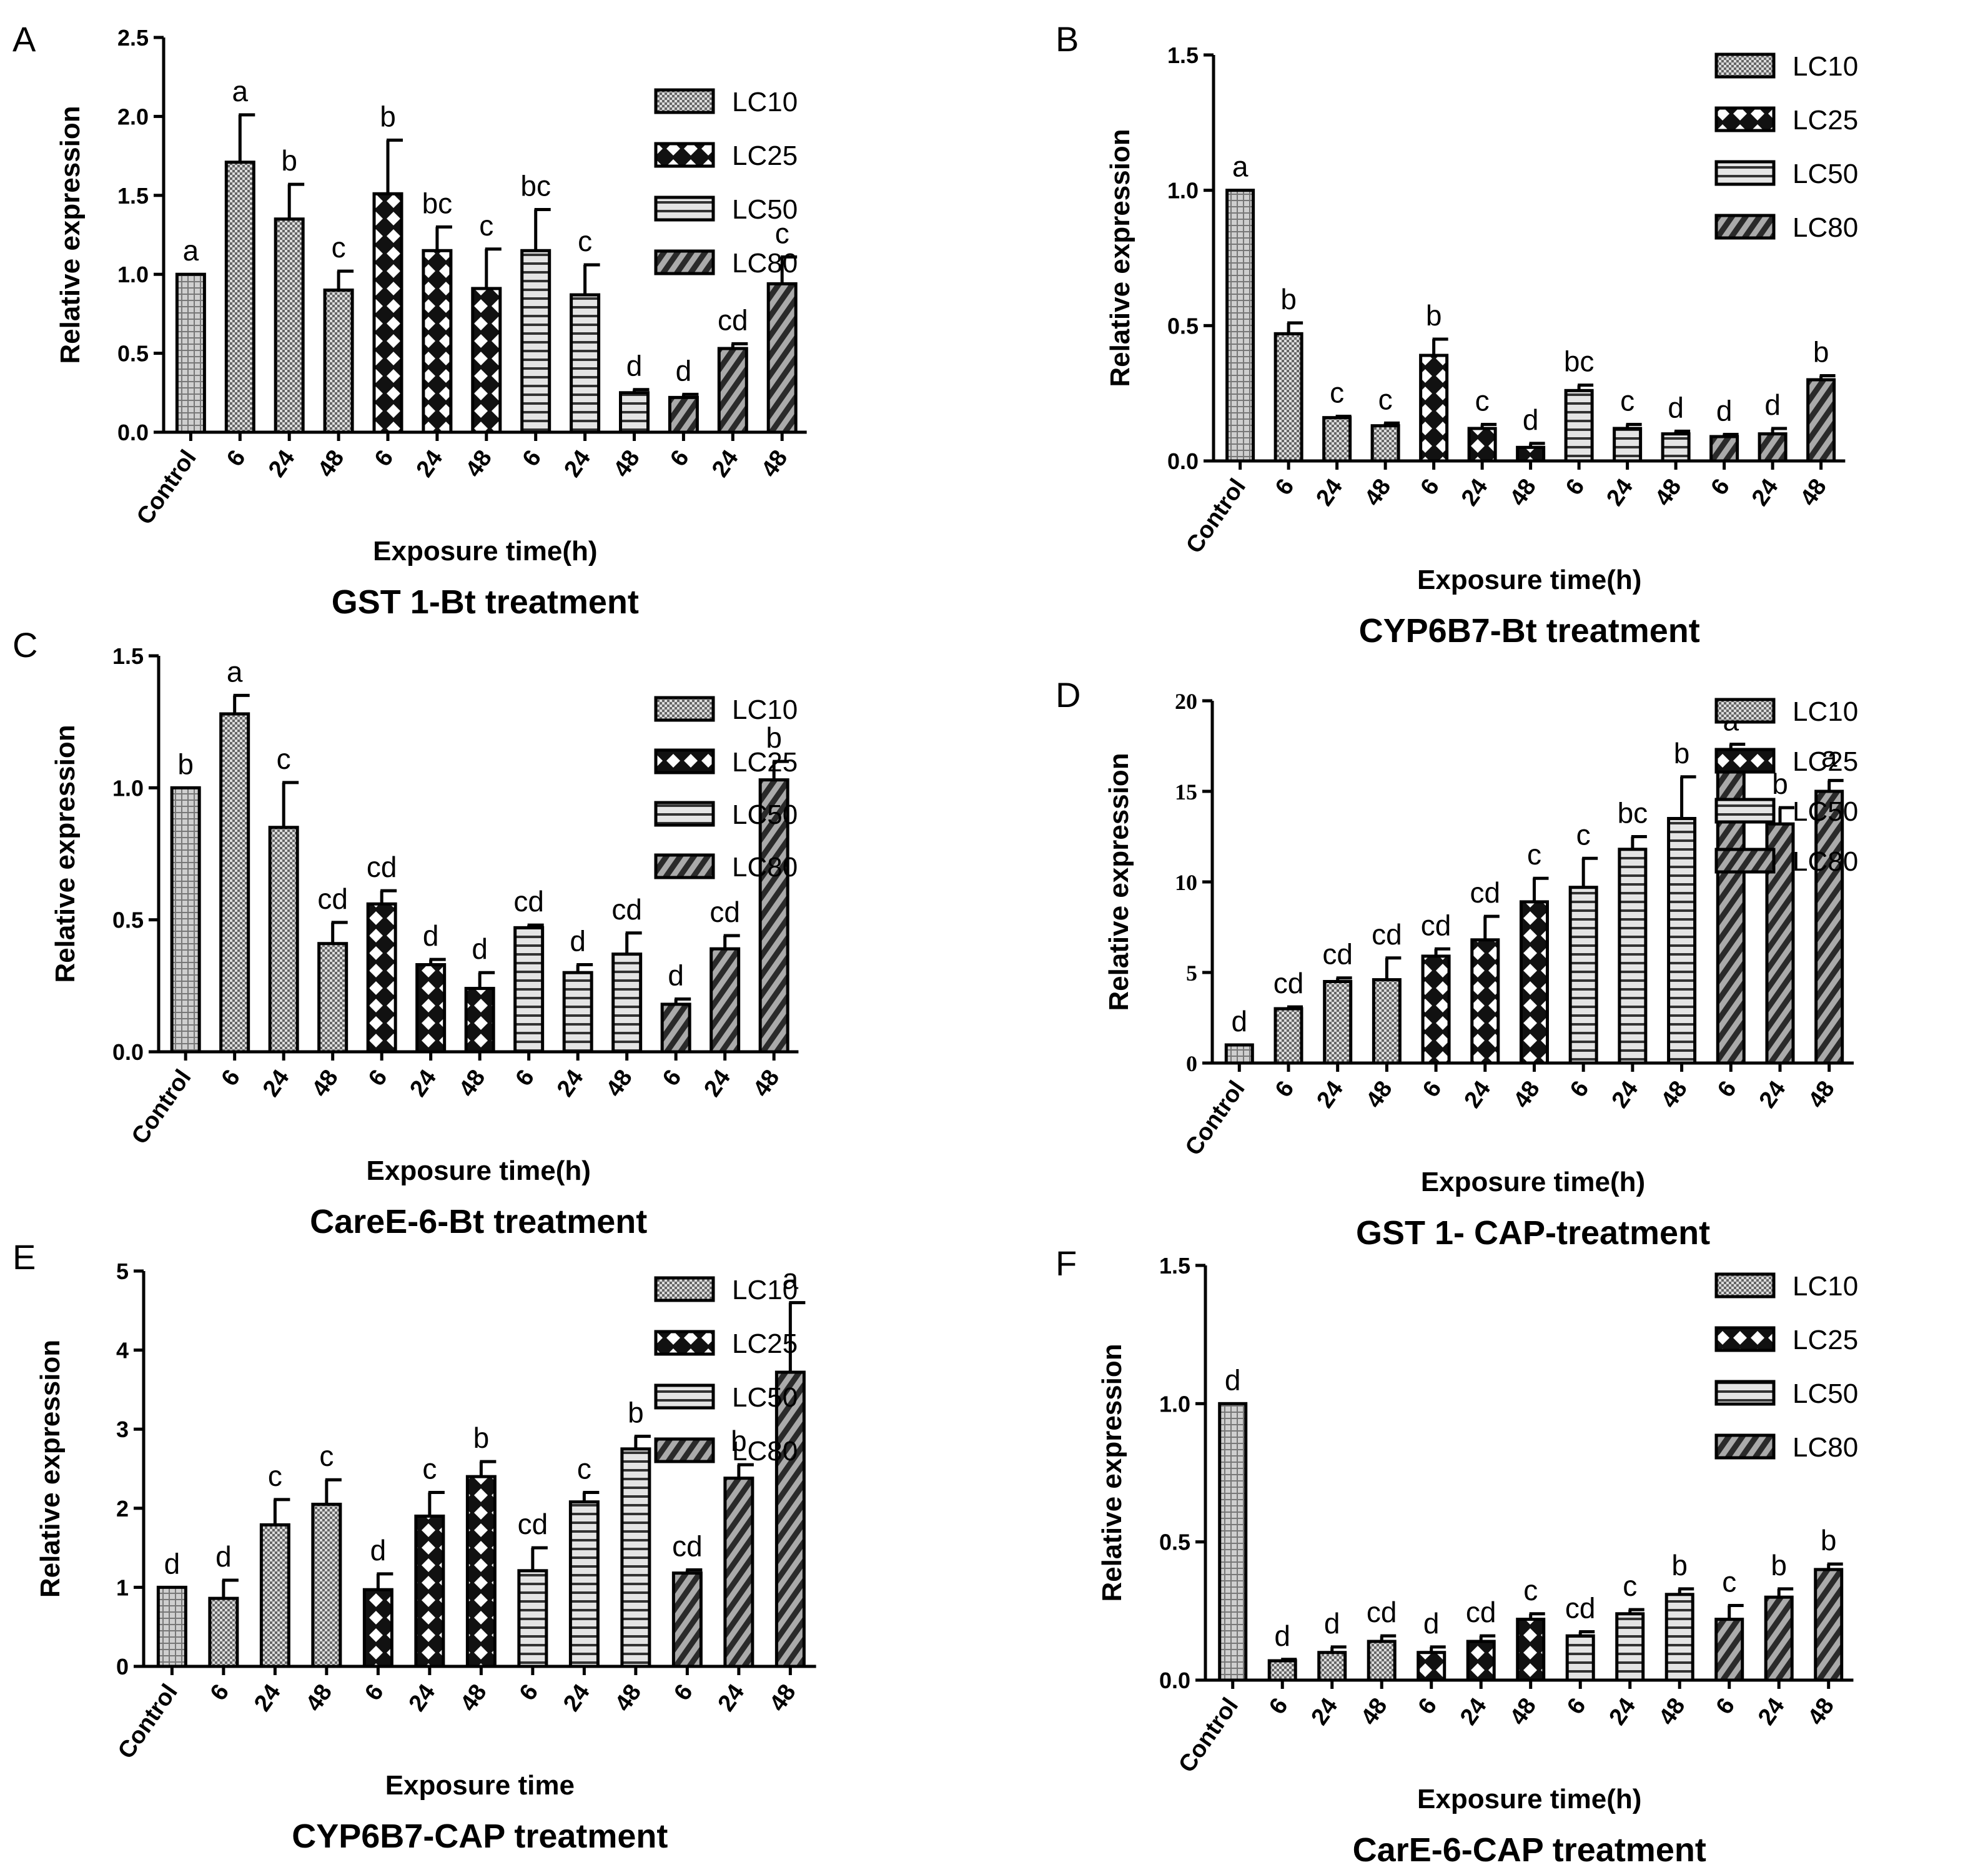 The width and height of the screenshot is (1988, 1875). Describe the element at coordinates (122, 1271) in the screenshot. I see `y-tick-label: 5` at that location.